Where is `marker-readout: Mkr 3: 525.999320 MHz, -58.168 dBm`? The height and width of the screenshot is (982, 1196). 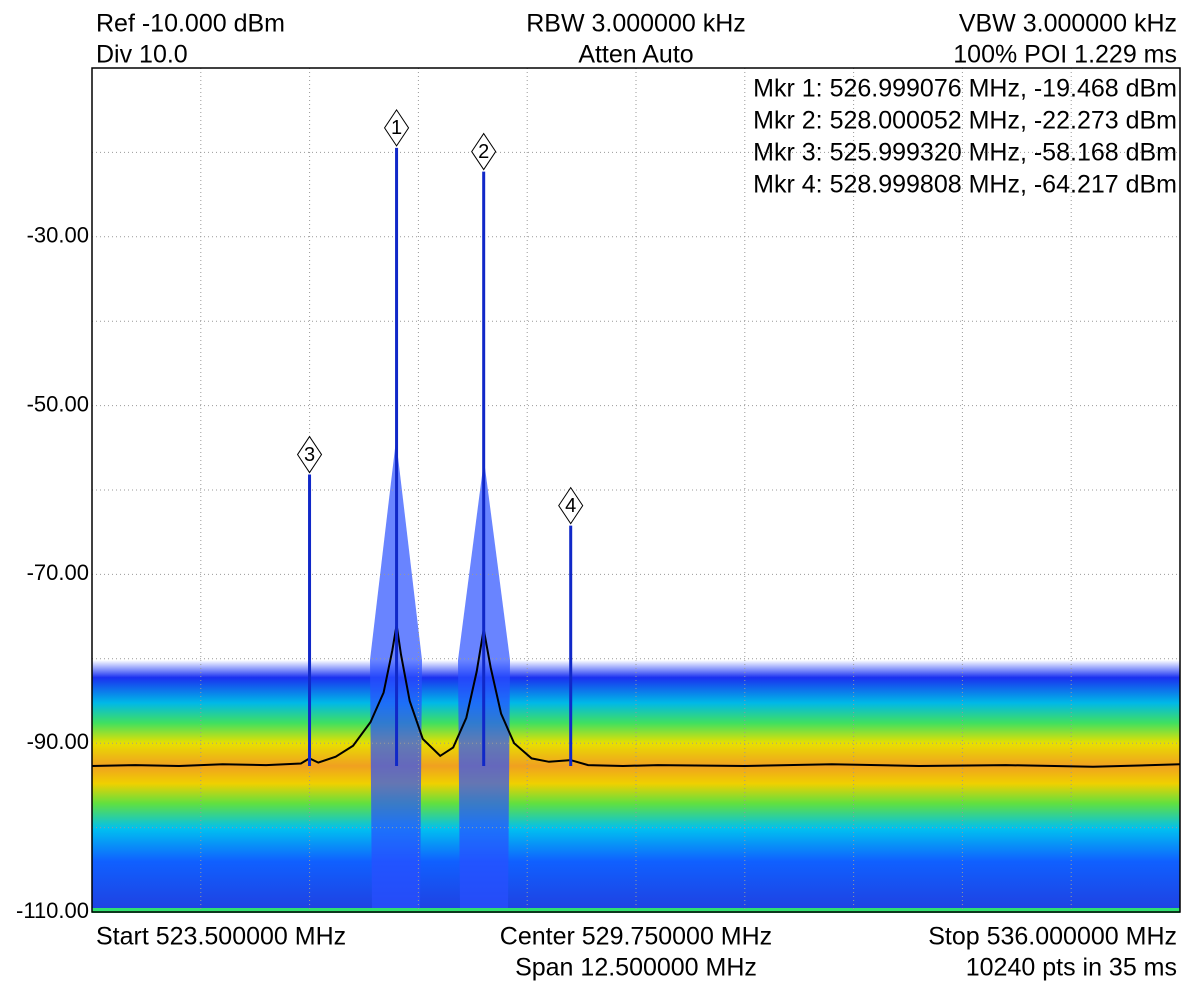 marker-readout: Mkr 3: 525.999320 MHz, -58.168 dBm is located at coordinates (965, 153).